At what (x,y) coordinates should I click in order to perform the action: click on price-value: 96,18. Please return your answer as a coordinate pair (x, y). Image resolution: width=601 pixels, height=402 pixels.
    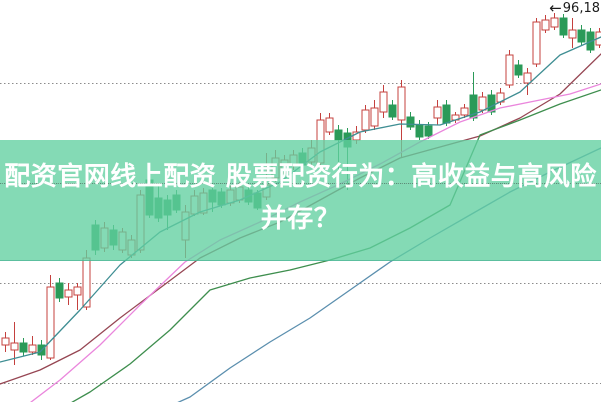
    Looking at the image, I should click on (581, 8).